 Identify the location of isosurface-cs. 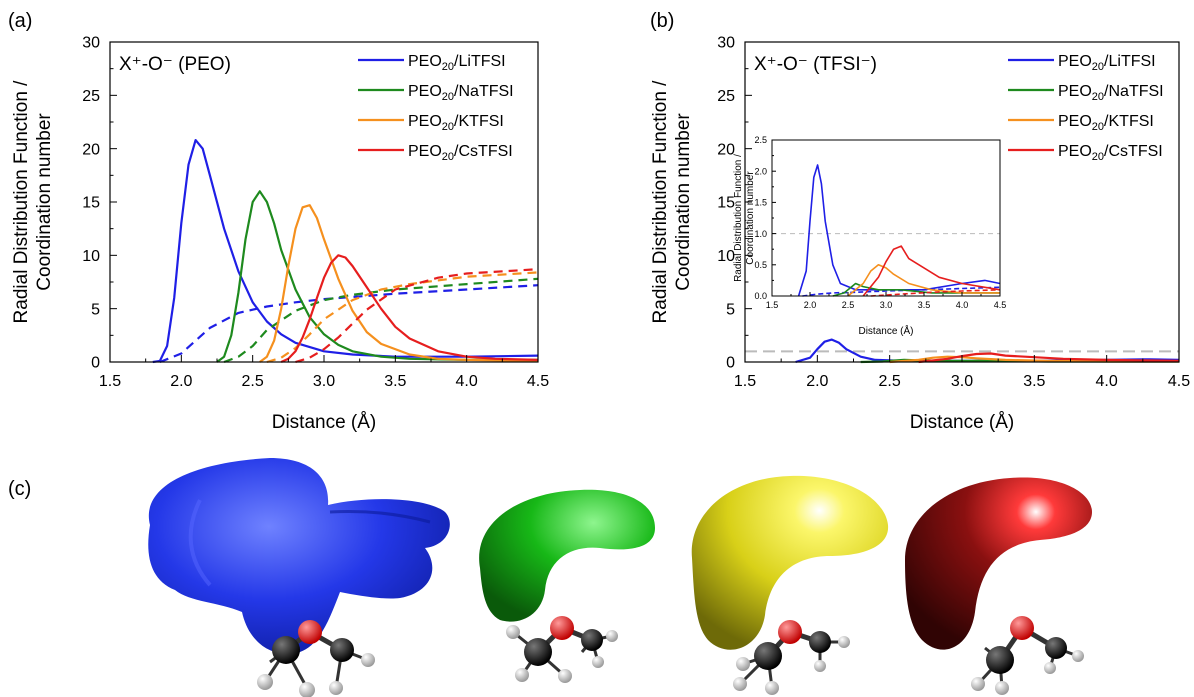
(998, 563).